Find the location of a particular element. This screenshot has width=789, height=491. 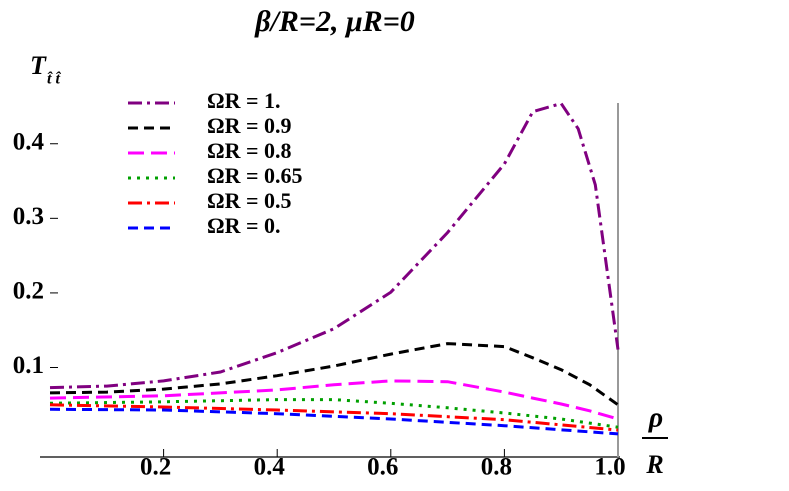

x-tick-label: 0.8 is located at coordinates (496, 467).